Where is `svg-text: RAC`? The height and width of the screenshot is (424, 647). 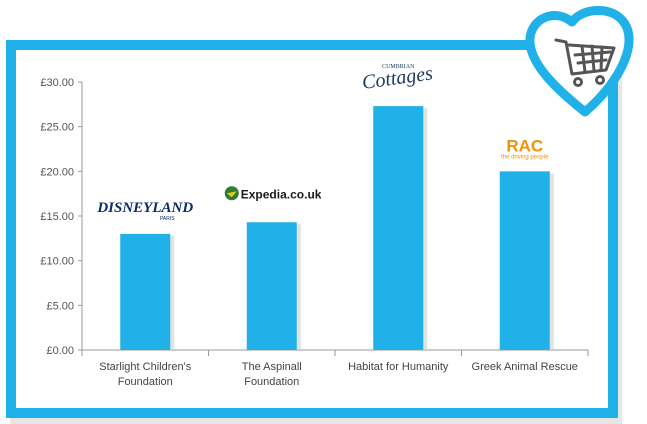 svg-text: RAC is located at coordinates (524, 145).